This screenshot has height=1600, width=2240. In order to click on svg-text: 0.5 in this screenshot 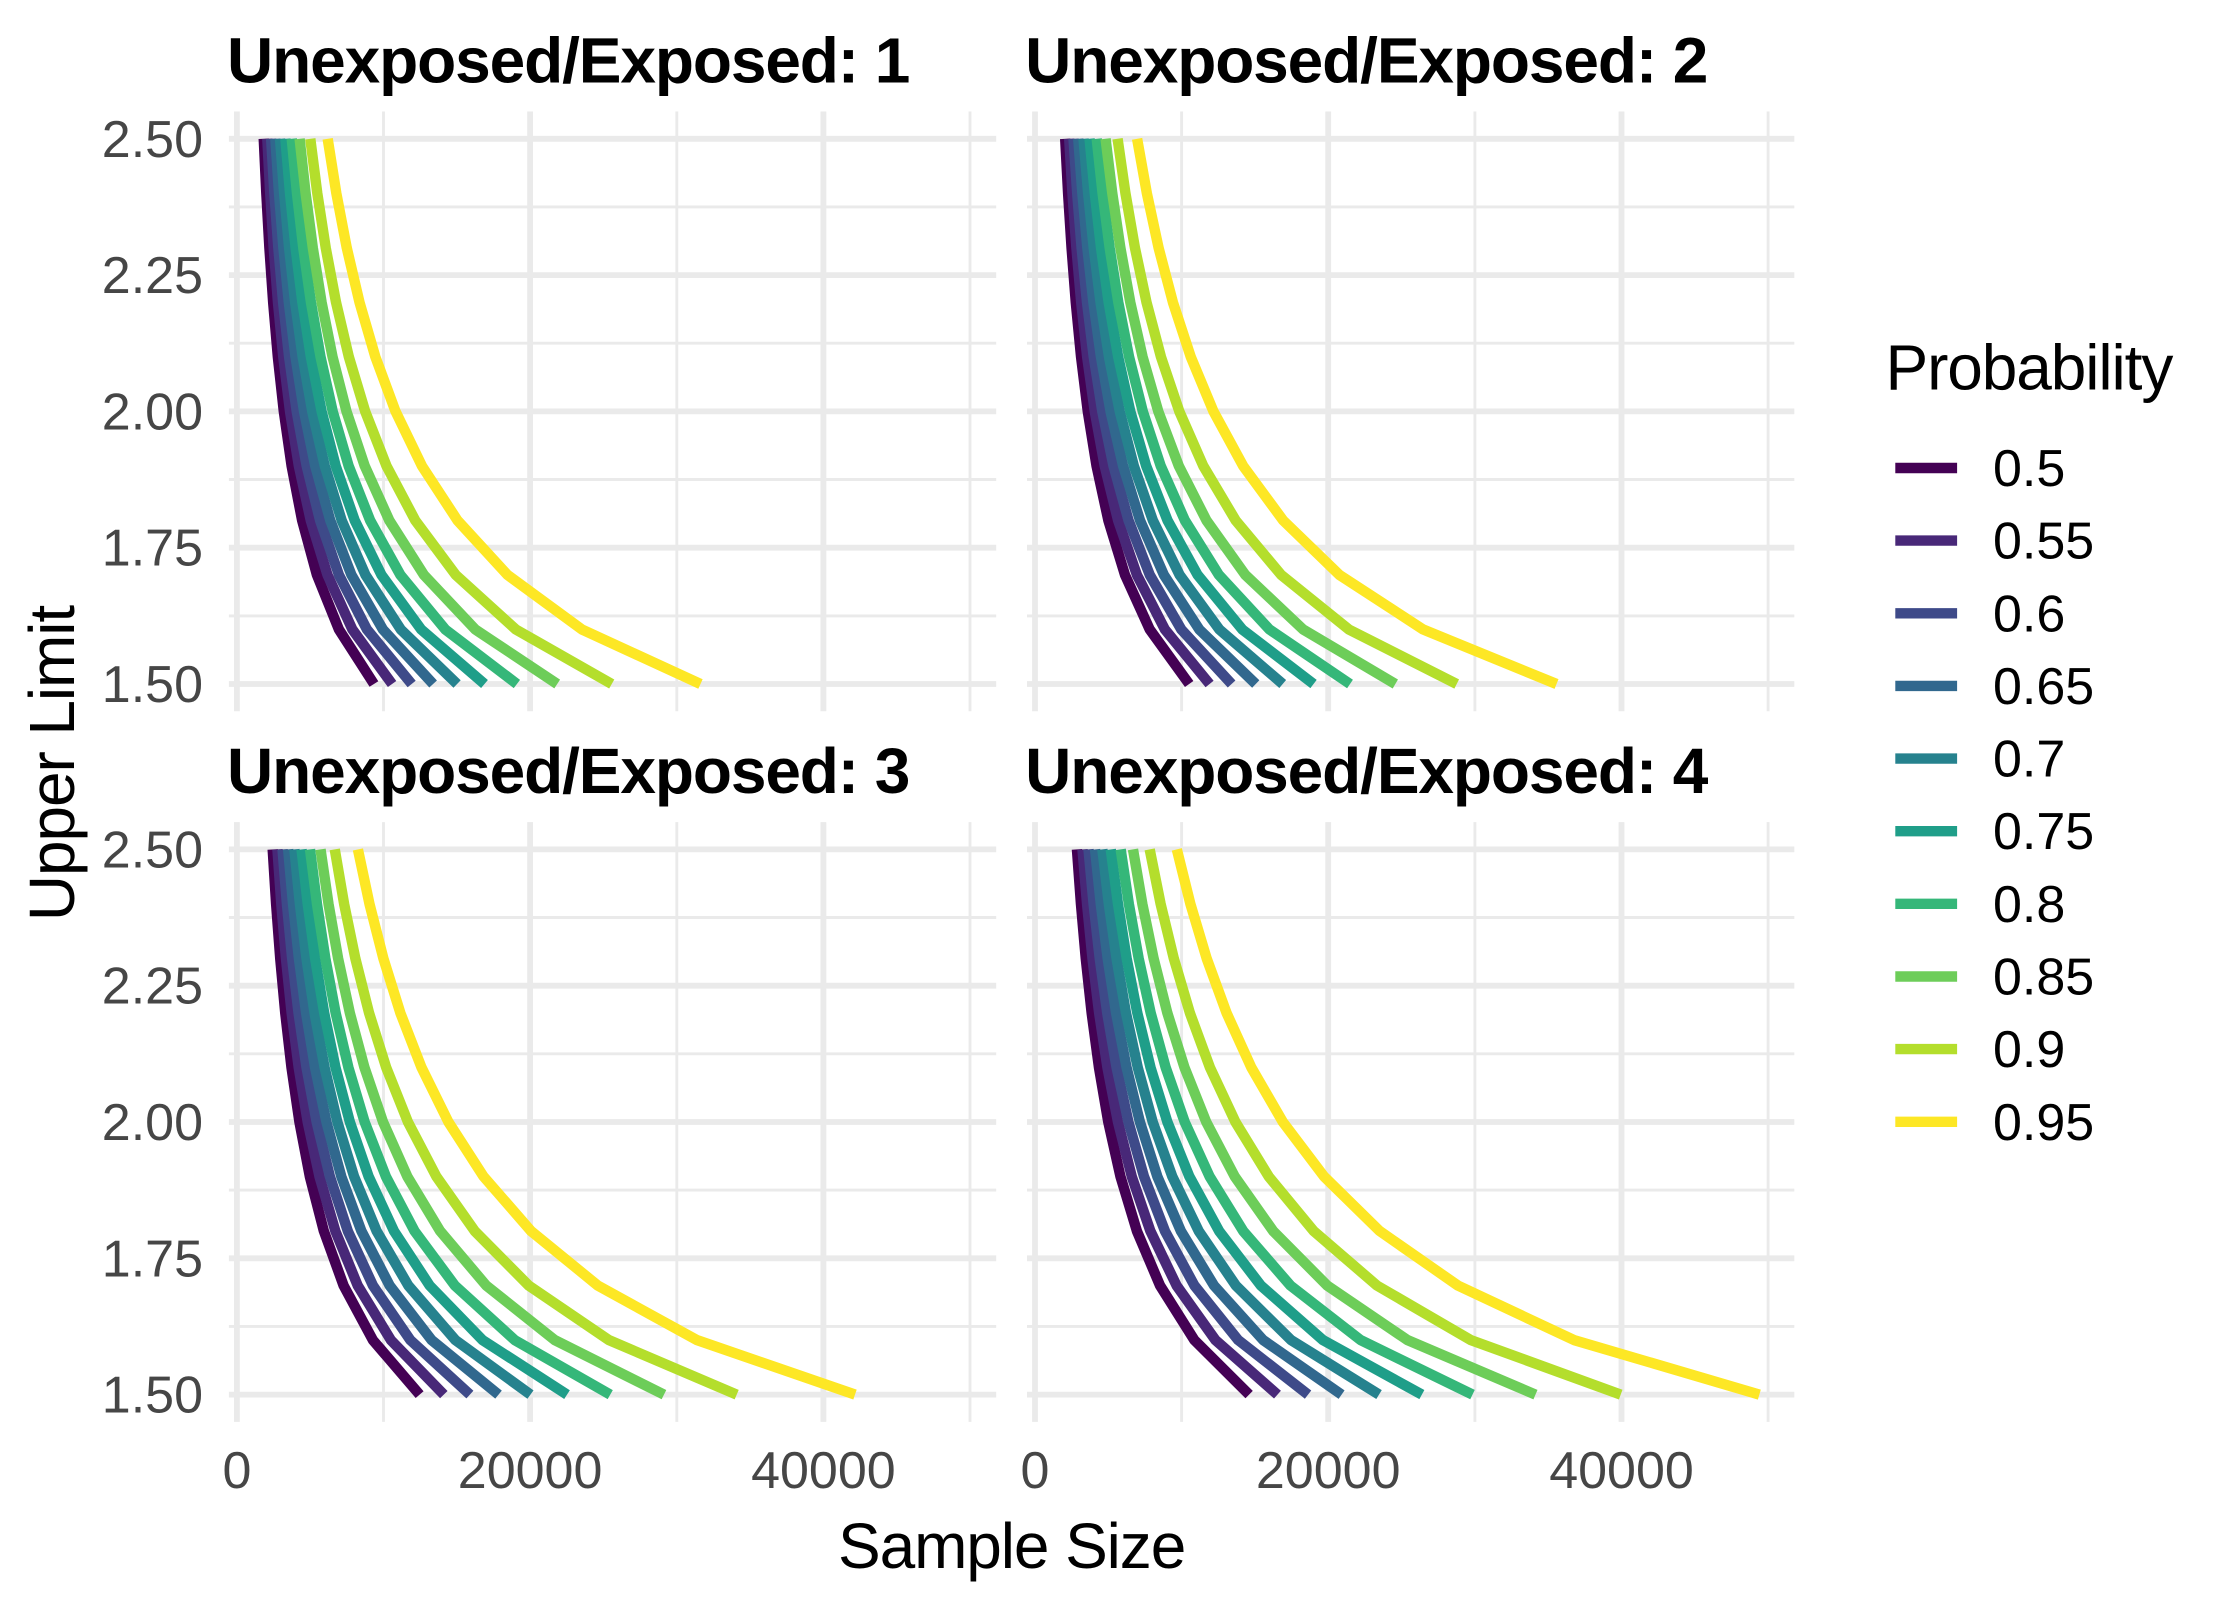, I will do `click(2029, 469)`.